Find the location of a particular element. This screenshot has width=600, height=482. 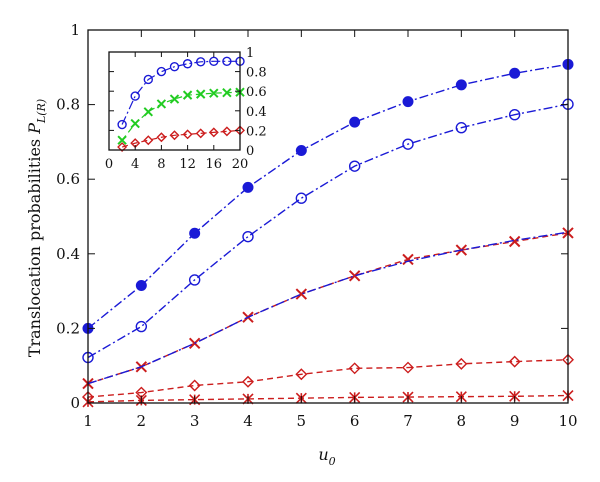

main-x-tick-label-7: 7 is located at coordinates (408, 421).